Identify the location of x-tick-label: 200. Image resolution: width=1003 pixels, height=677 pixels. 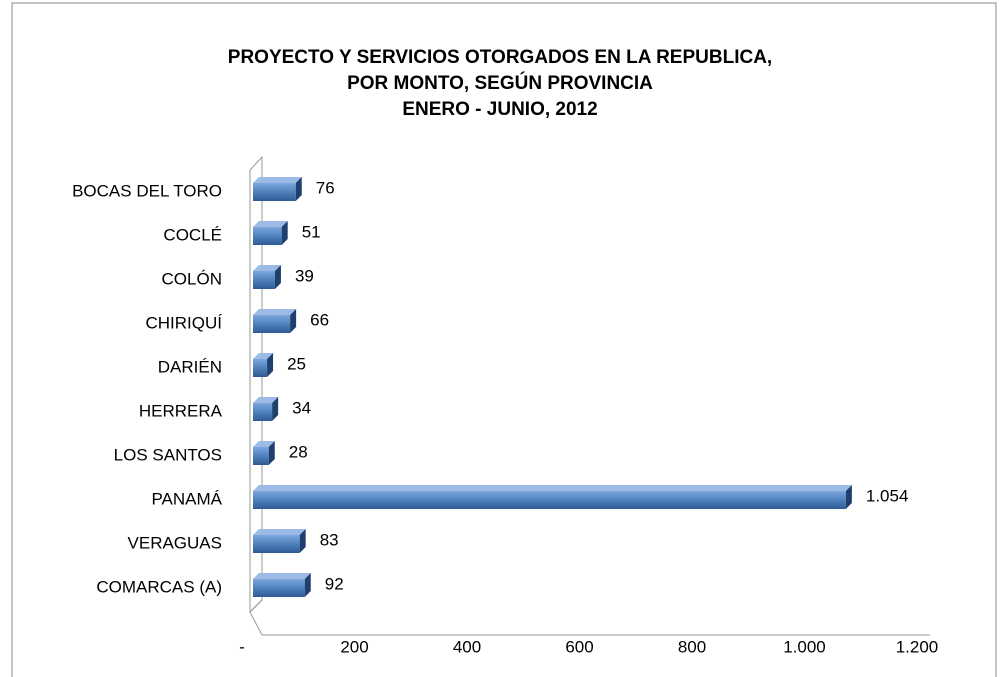
(354, 646).